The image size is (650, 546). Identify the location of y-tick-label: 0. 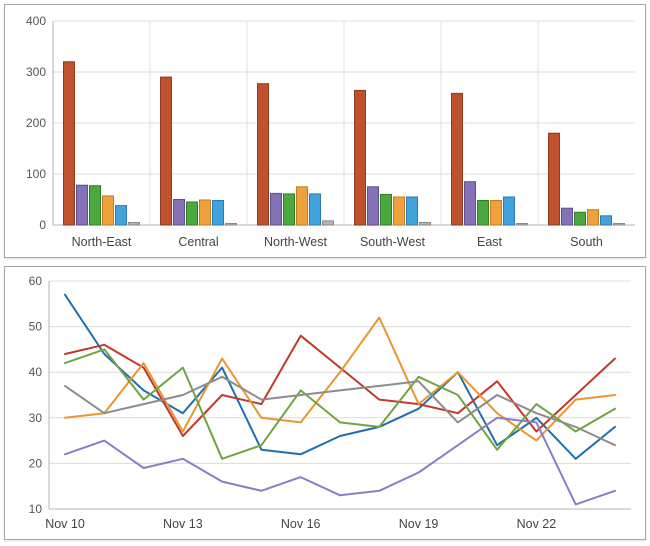
(42, 225).